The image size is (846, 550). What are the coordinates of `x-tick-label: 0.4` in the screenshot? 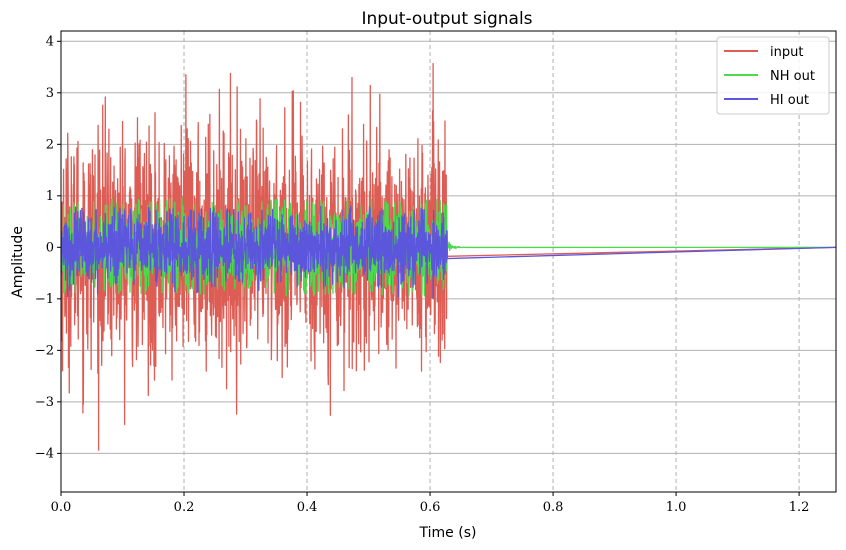 It's located at (307, 507).